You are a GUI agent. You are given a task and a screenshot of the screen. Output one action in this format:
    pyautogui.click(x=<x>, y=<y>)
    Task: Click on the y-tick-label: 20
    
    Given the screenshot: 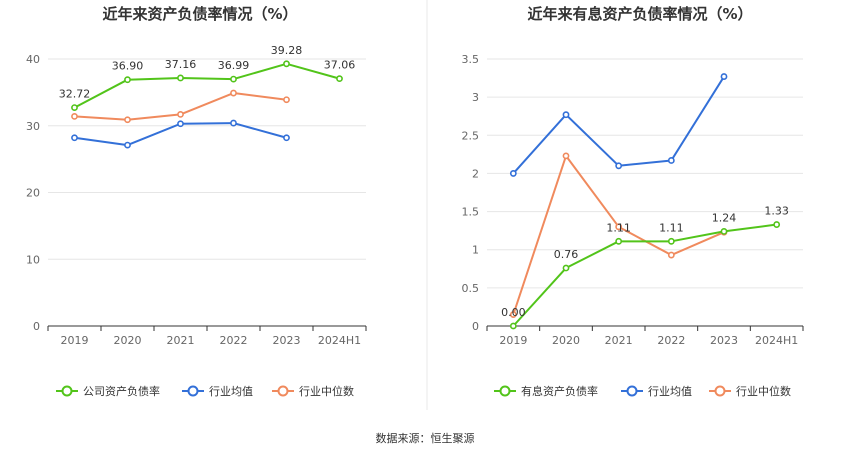 What is the action you would take?
    pyautogui.click(x=33, y=193)
    